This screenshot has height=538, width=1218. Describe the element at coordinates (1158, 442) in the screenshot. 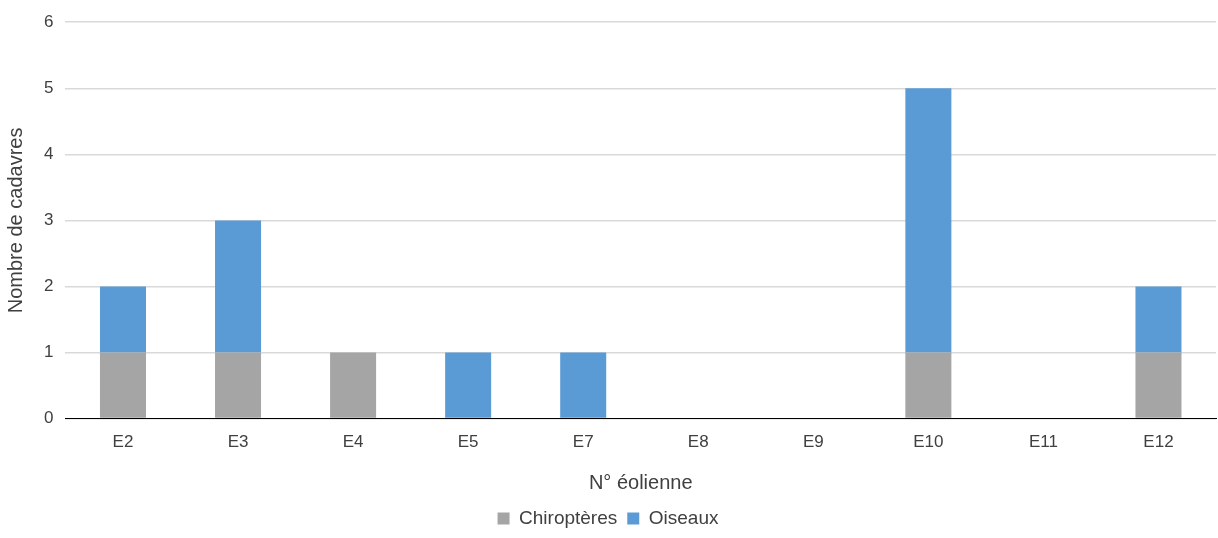

I see `x-tick-label: E12` at that location.